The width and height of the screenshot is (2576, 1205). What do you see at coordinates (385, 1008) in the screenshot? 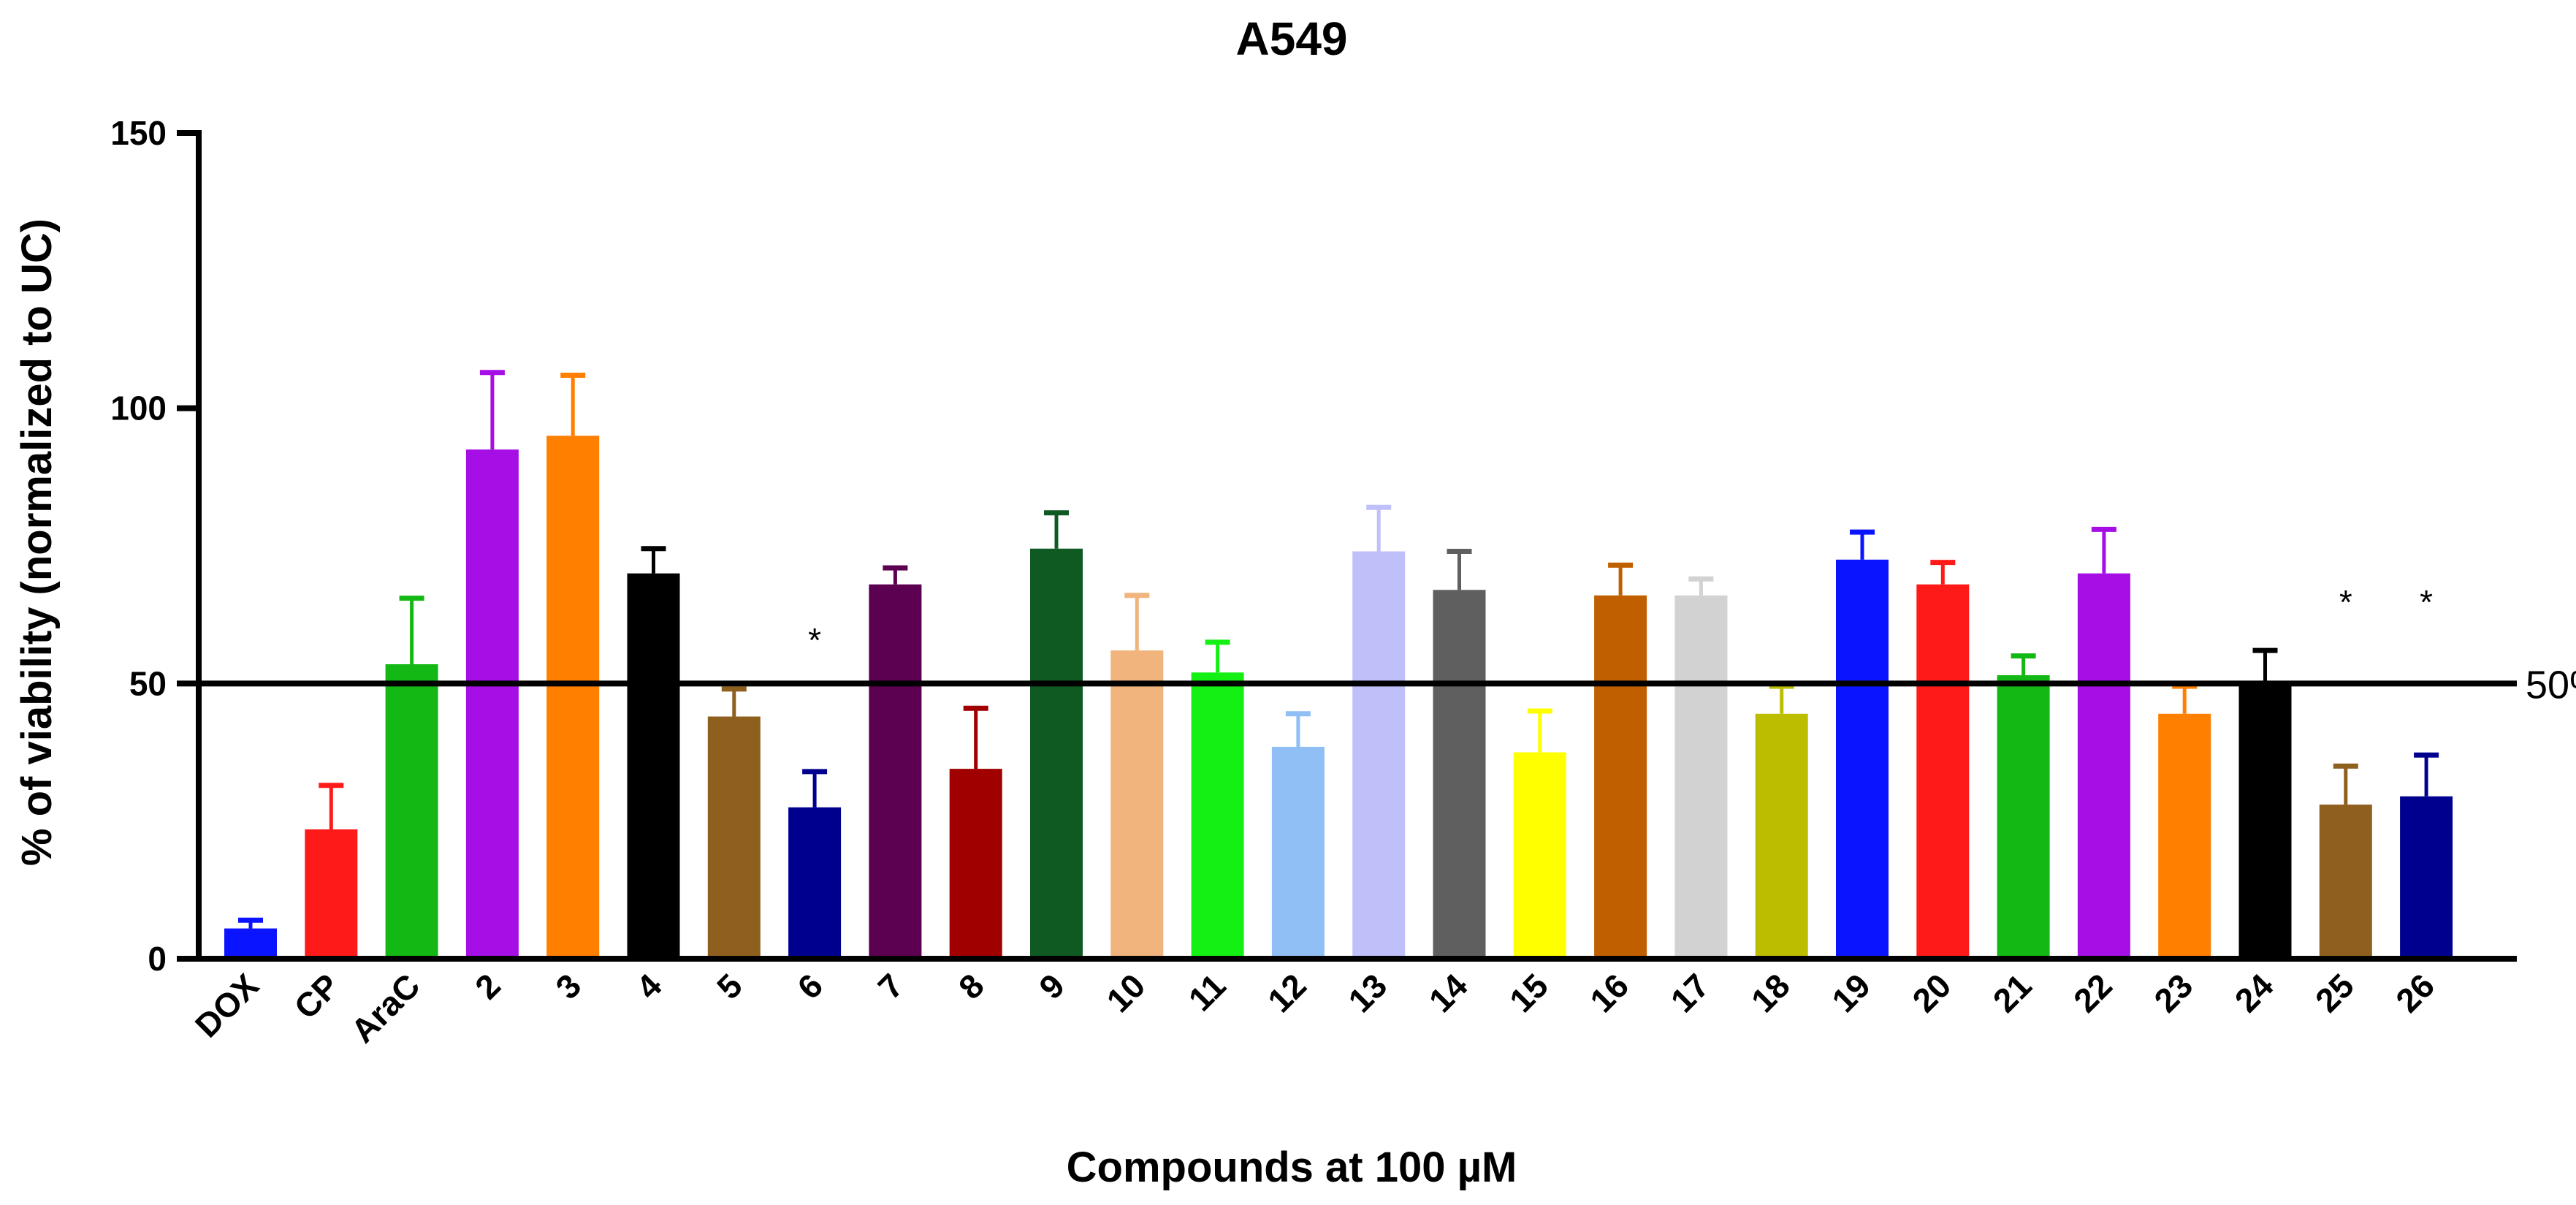
I see `x-tick-label-AraC: AraC` at bounding box center [385, 1008].